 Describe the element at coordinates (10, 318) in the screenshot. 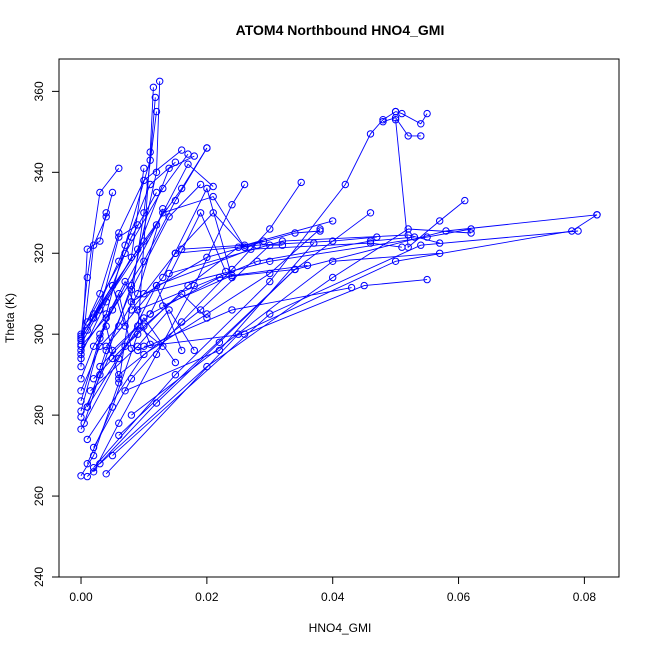

I see `y-axis-label: Theta (K)` at that location.